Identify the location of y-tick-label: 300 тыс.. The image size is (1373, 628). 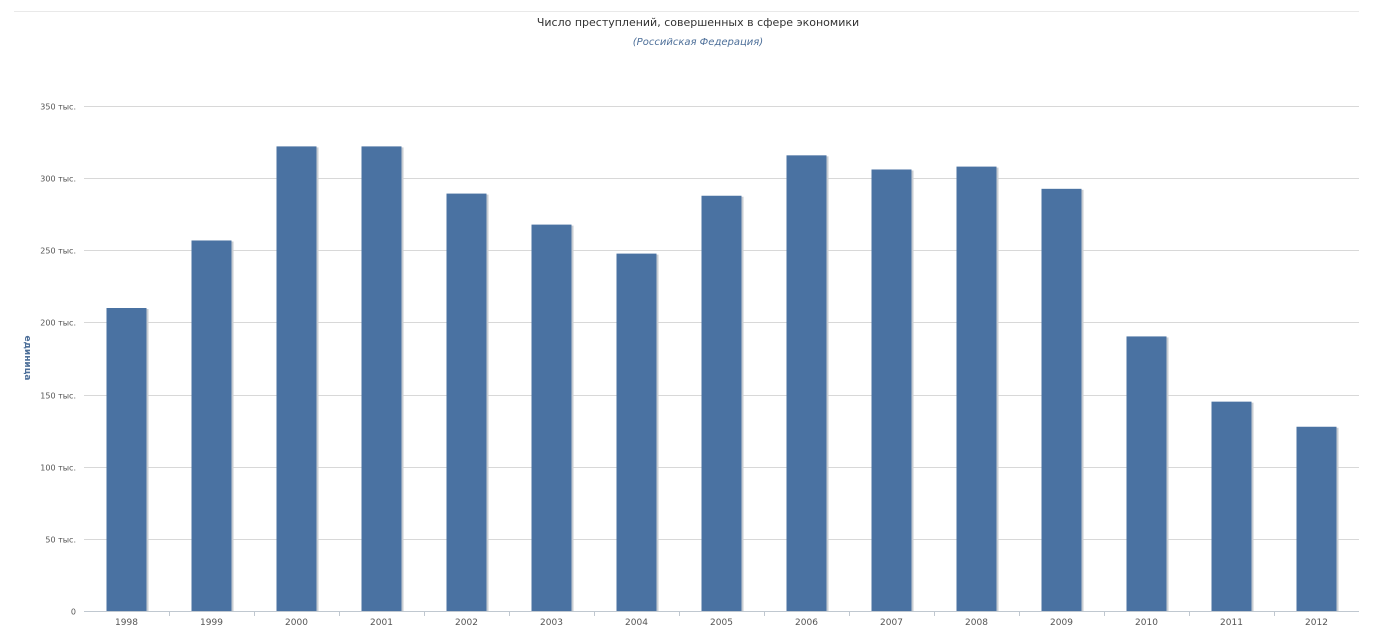
(58, 179).